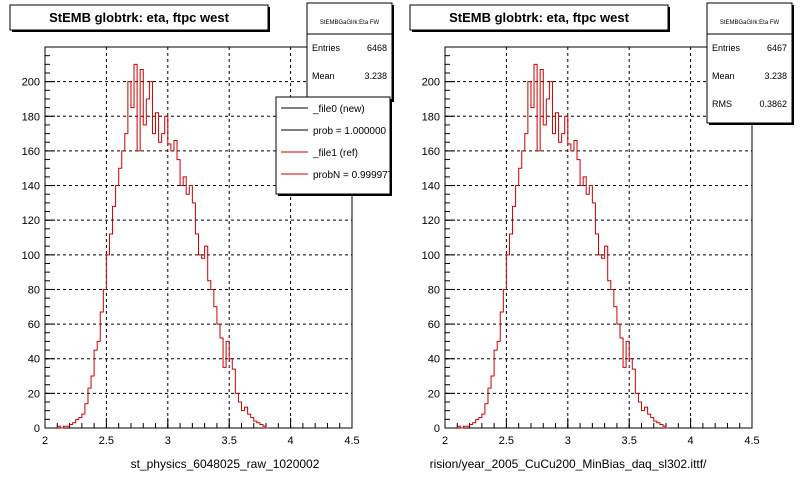 This screenshot has height=480, width=800. What do you see at coordinates (353, 175) in the screenshot?
I see `legend-label: probN = 0.999977` at bounding box center [353, 175].